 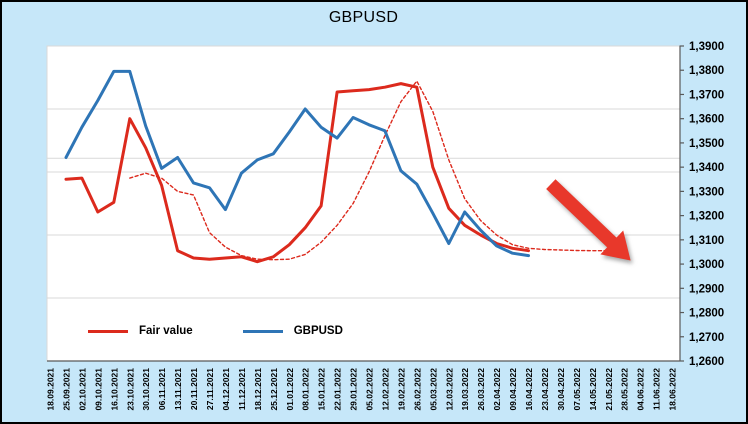 I want to click on y-tick-label: 1,3000, so click(x=706, y=265).